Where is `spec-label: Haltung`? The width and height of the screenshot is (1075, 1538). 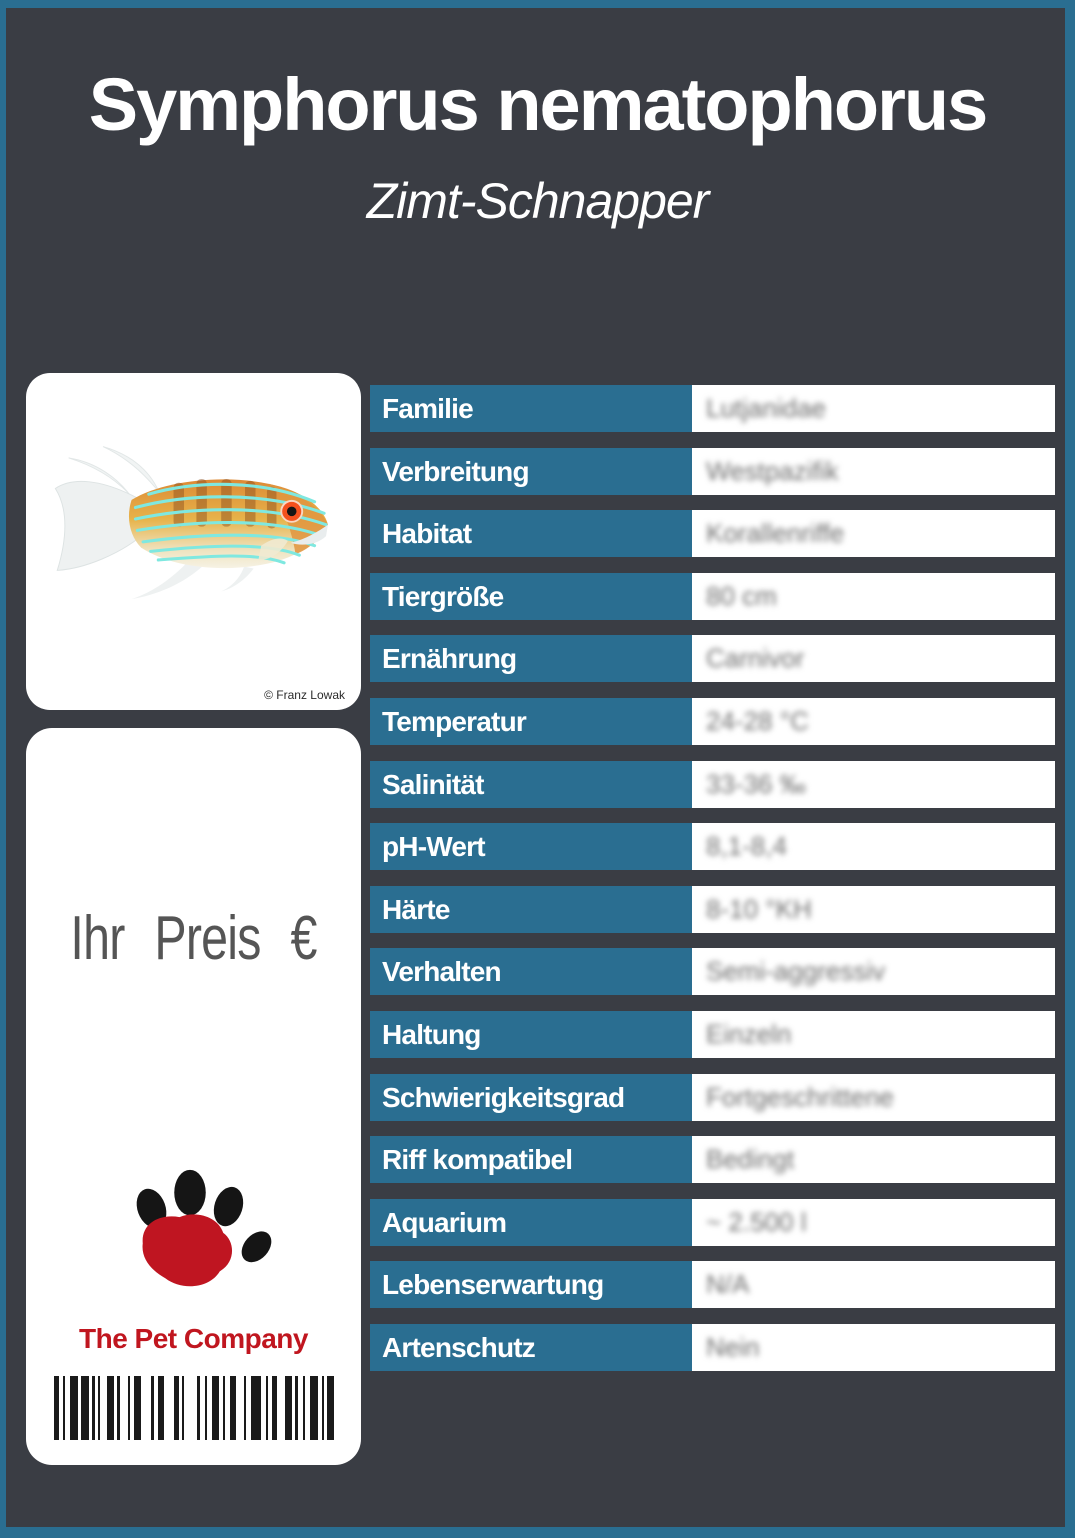
spec-label: Haltung is located at coordinates (531, 1034).